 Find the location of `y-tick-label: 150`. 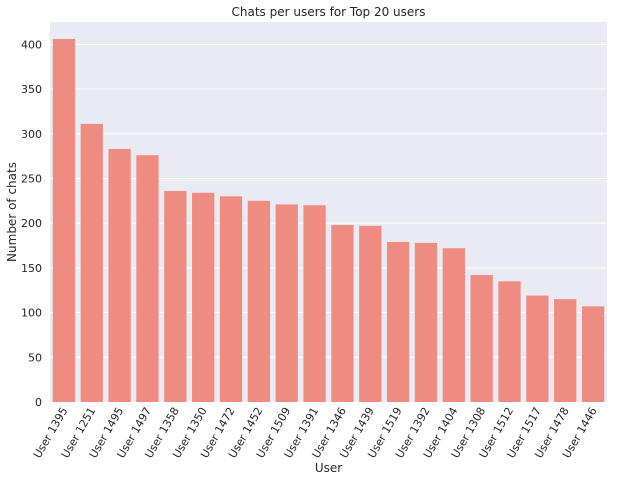

y-tick-label: 150 is located at coordinates (31, 268).